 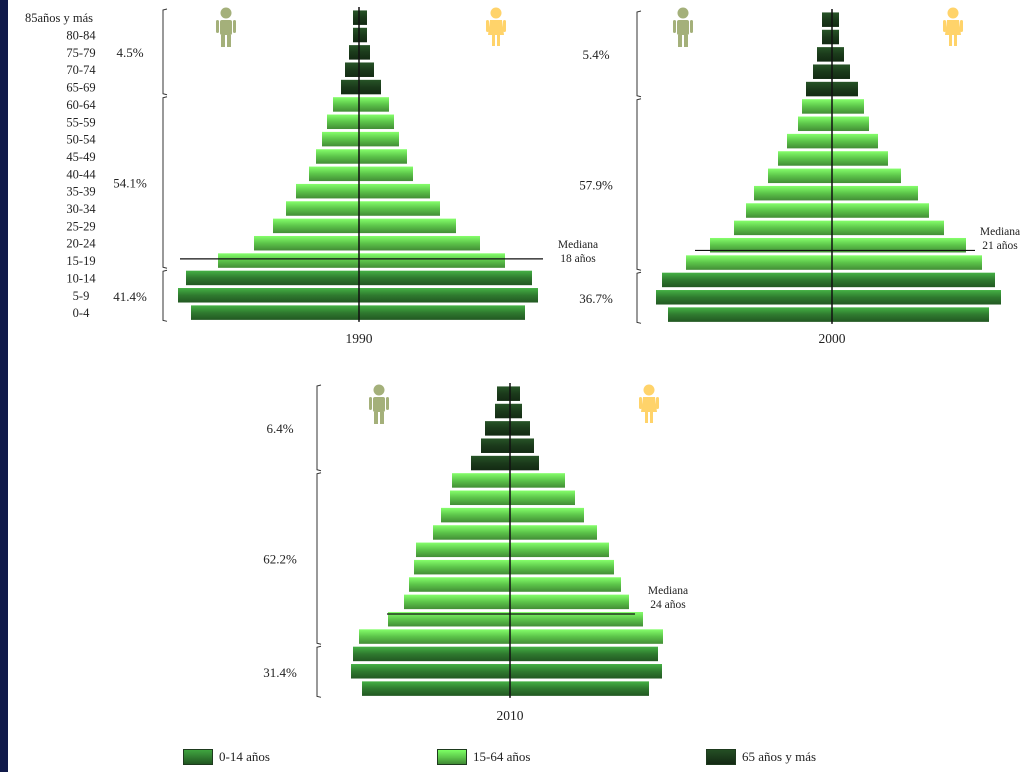 What do you see at coordinates (80, 261) in the screenshot?
I see `age-label: 15-19` at bounding box center [80, 261].